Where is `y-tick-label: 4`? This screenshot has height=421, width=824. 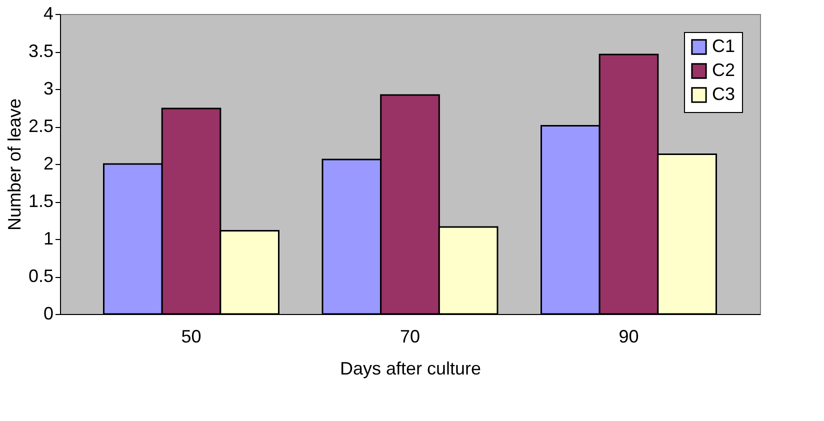
y-tick-label: 4 is located at coordinates (48, 14).